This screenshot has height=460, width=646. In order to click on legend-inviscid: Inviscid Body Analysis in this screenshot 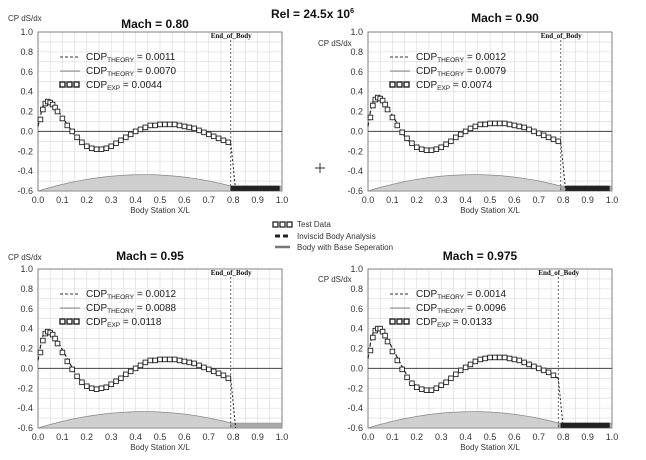, I will do `click(325, 236)`.